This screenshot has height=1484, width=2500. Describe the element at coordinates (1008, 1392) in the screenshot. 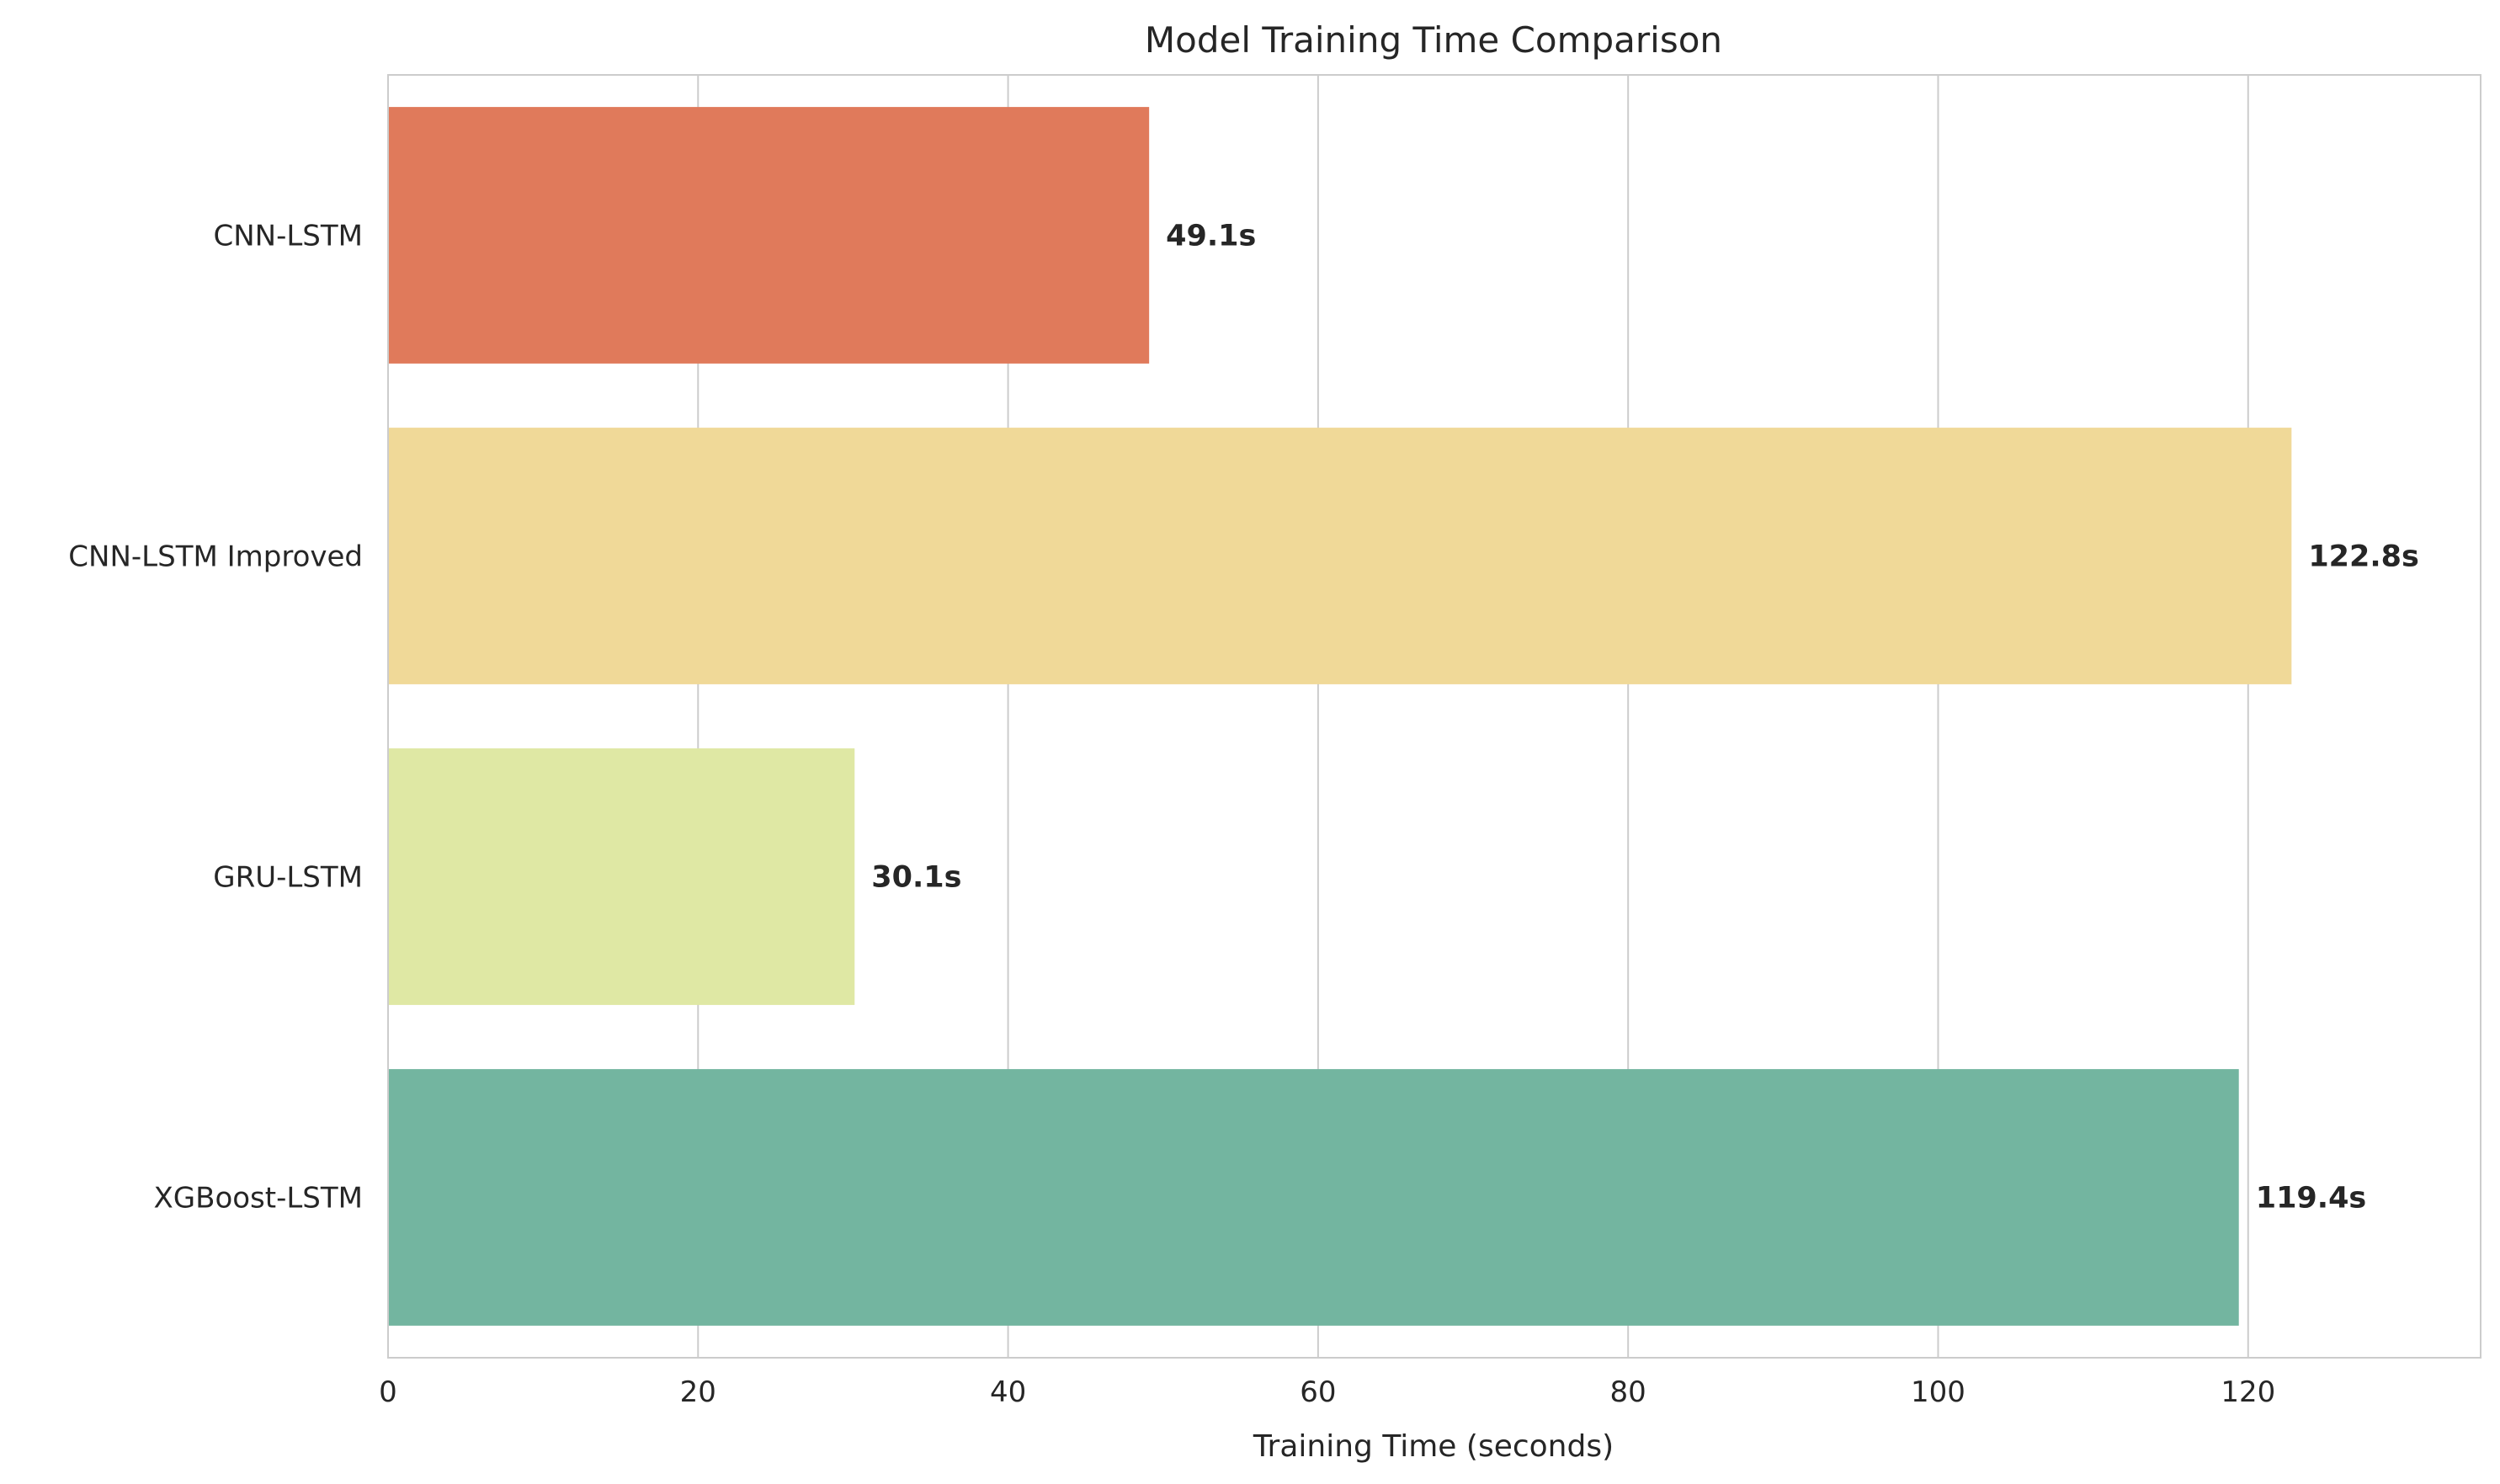

I see `x-tick-label: 40` at that location.